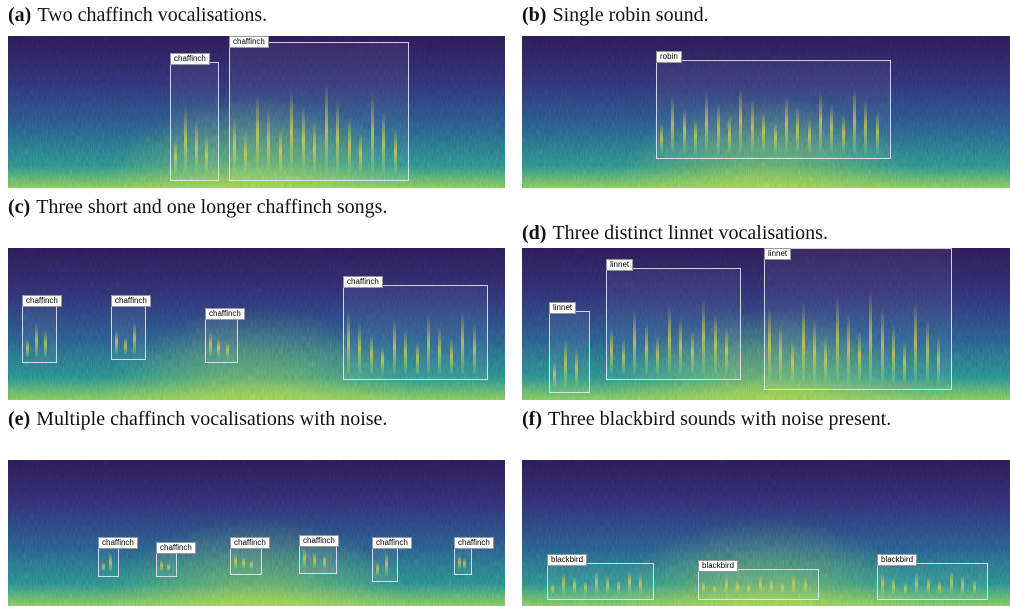  I want to click on caption: (b) Single robin sound., so click(762, 15).